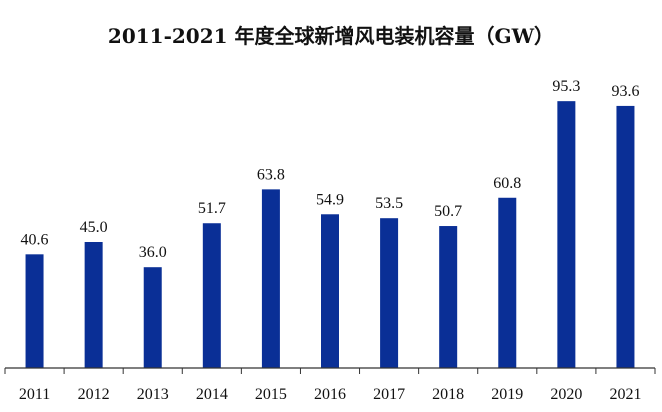 This screenshot has height=412, width=662. What do you see at coordinates (212, 394) in the screenshot?
I see `tick-label-2014: 2014` at bounding box center [212, 394].